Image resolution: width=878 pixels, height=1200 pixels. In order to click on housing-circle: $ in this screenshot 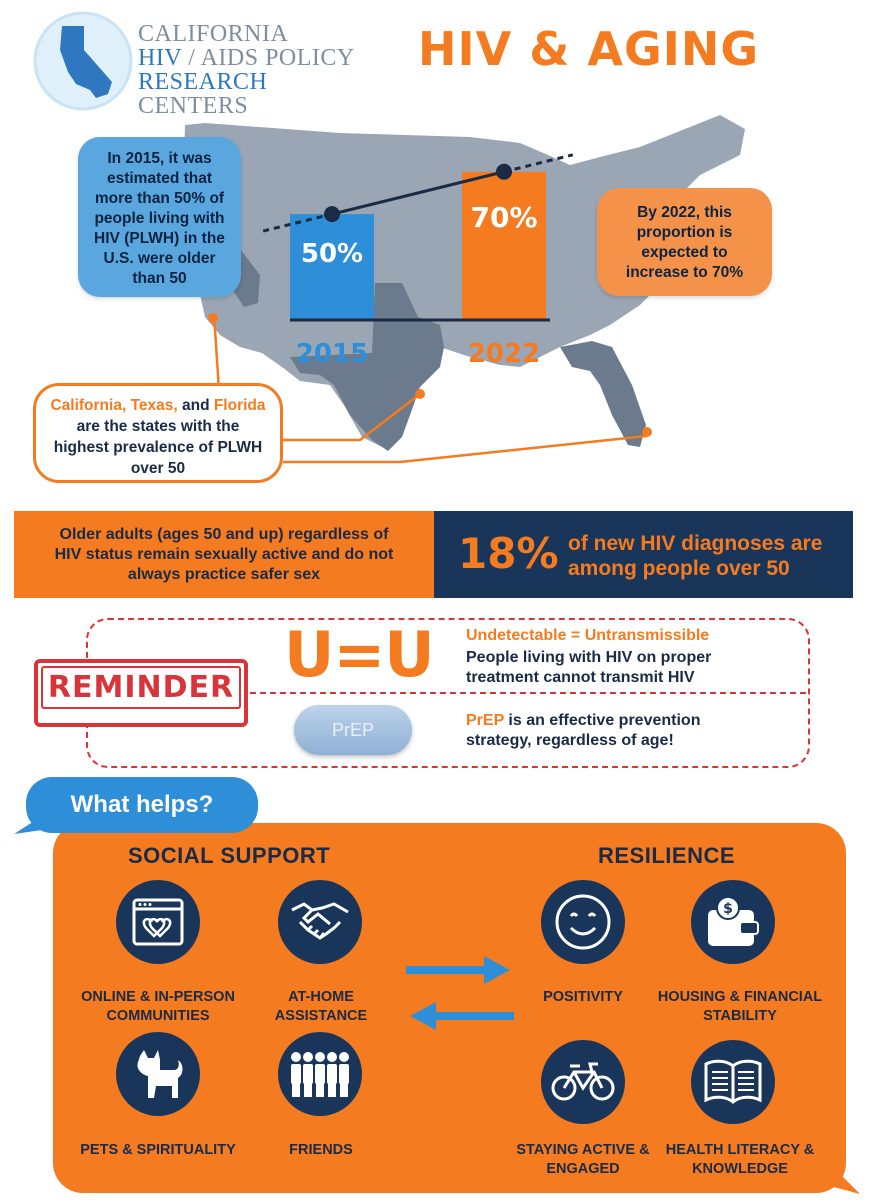, I will do `click(733, 922)`.